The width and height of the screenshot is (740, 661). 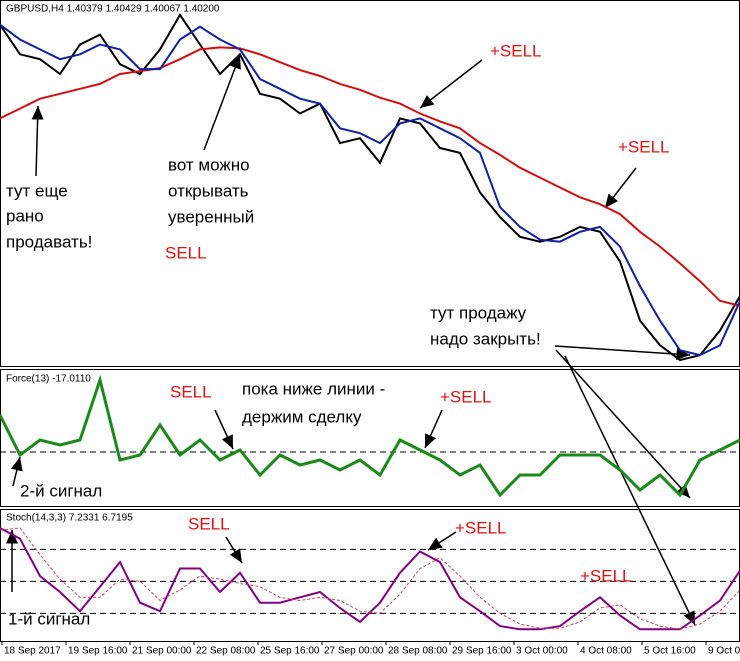 What do you see at coordinates (313, 388) in the screenshot?
I see `annotation: пока ниже линии -` at bounding box center [313, 388].